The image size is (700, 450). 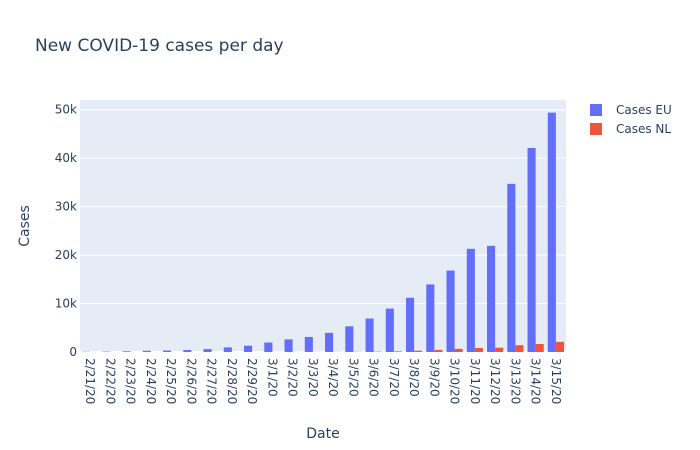 What do you see at coordinates (414, 377) in the screenshot?
I see `x-tick-label: 3/8/20` at bounding box center [414, 377].